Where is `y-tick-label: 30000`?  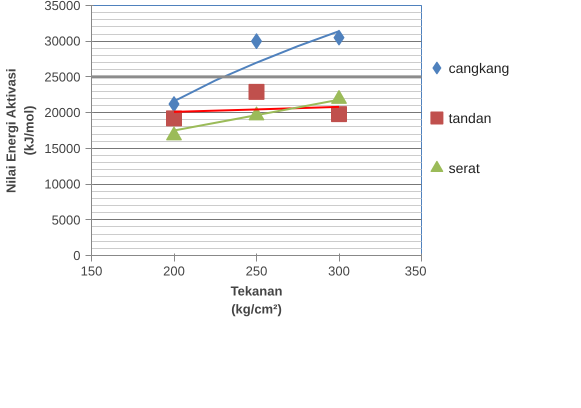
y-tick-label: 30000 is located at coordinates (62, 41).